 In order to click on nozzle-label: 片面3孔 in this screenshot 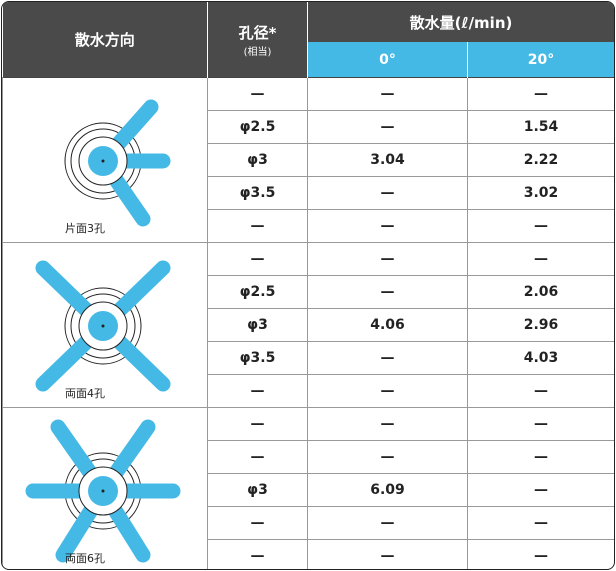, I will do `click(85, 228)`.